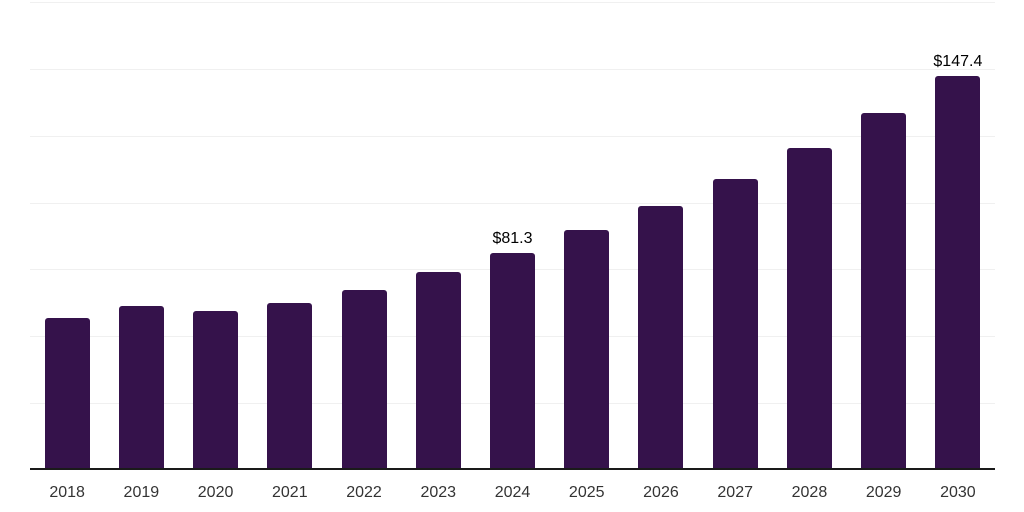 This screenshot has width=1024, height=512. I want to click on x-tick-label-2018: 2018, so click(67, 492).